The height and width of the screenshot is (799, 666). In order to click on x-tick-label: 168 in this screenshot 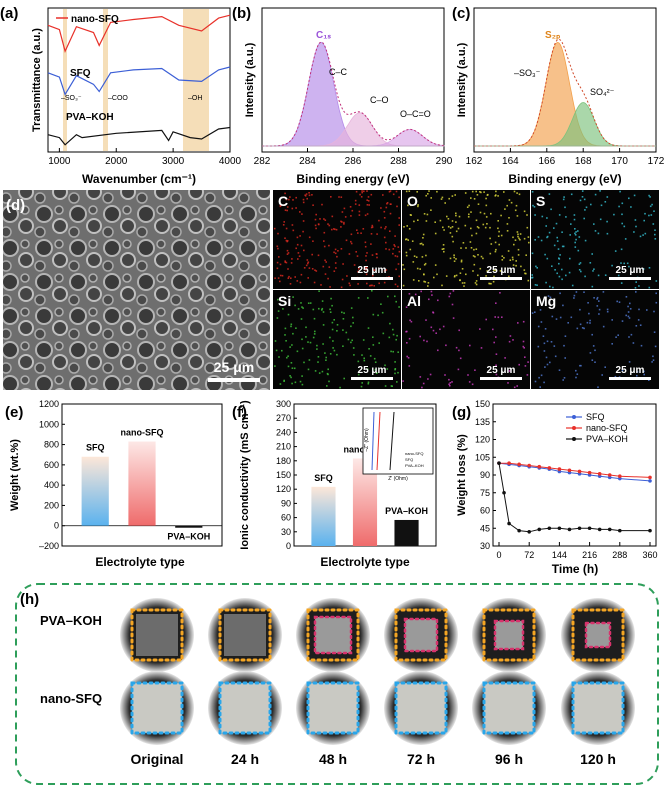, I will do `click(583, 161)`.